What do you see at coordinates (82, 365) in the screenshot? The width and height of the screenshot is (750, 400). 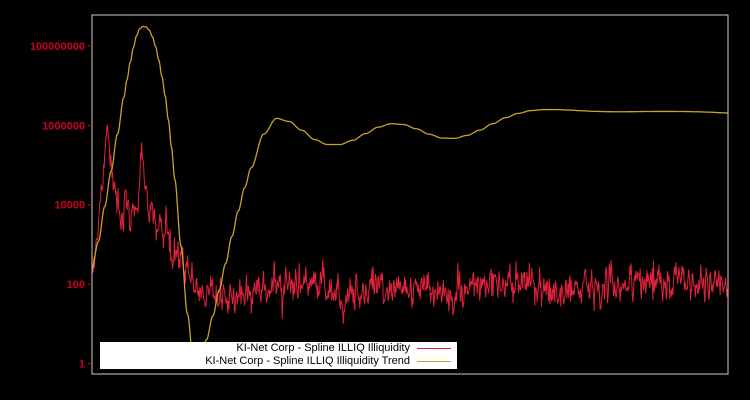 I see `y-axis-tick-label: 1` at bounding box center [82, 365].